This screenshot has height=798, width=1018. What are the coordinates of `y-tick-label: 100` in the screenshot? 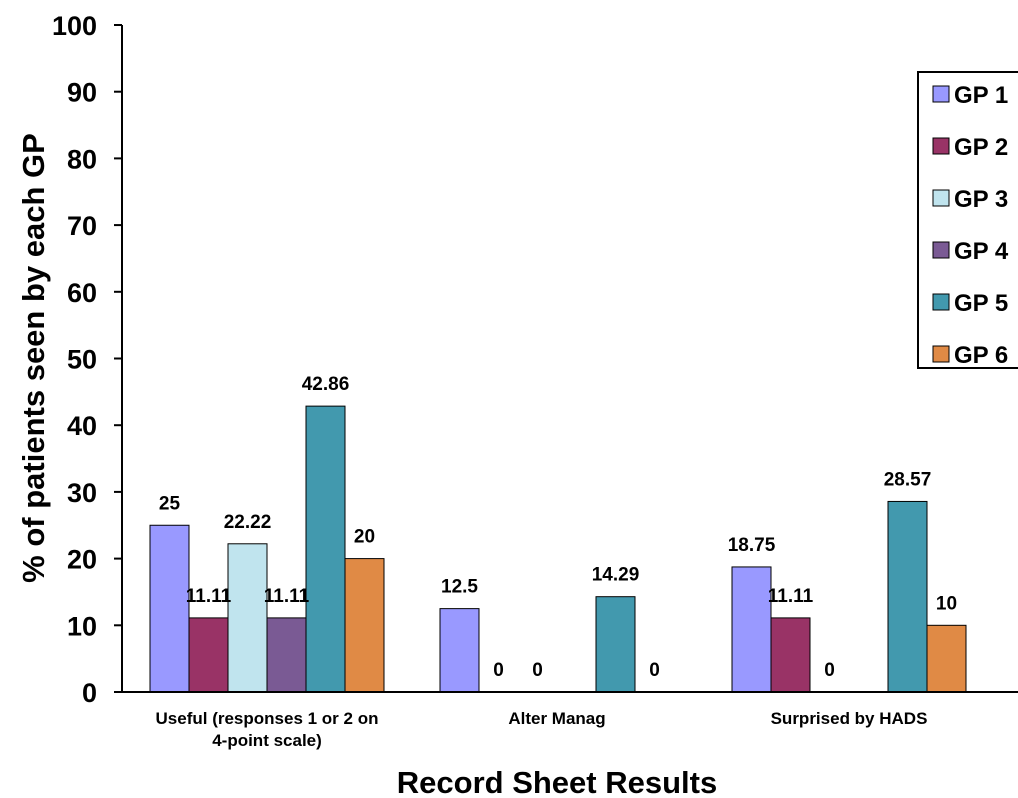 It's located at (74, 26).